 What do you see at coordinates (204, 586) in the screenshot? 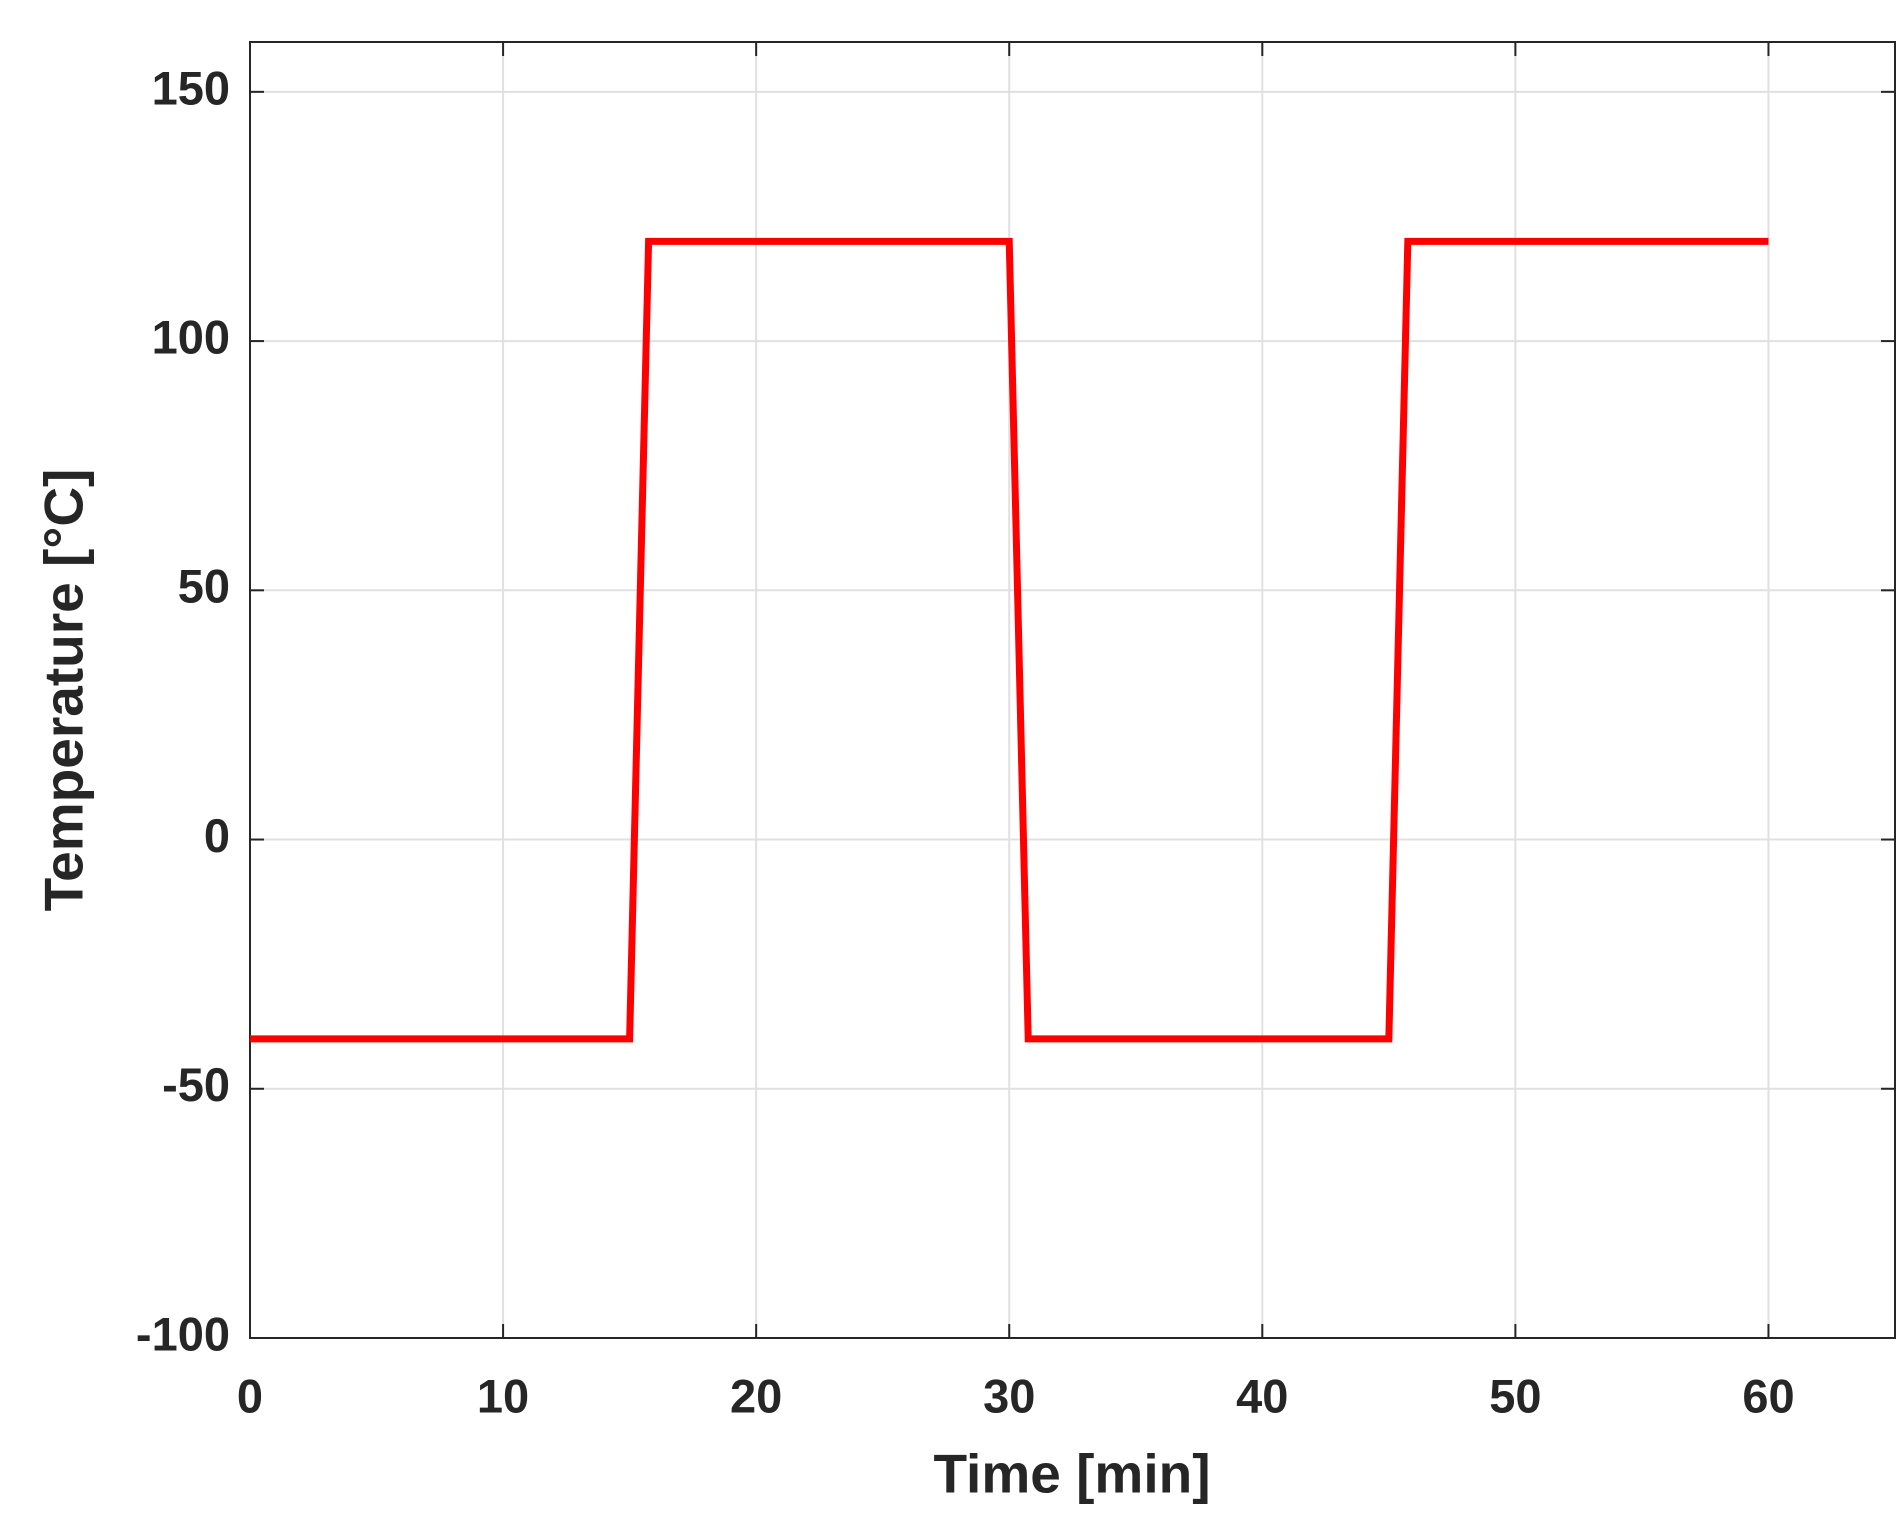
I see `y-tick-label: 50` at bounding box center [204, 586].